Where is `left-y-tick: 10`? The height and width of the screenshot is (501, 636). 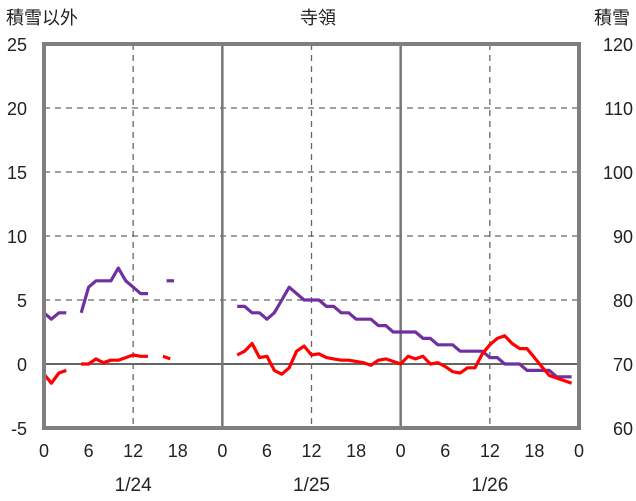
left-y-tick: 10 is located at coordinates (17, 237).